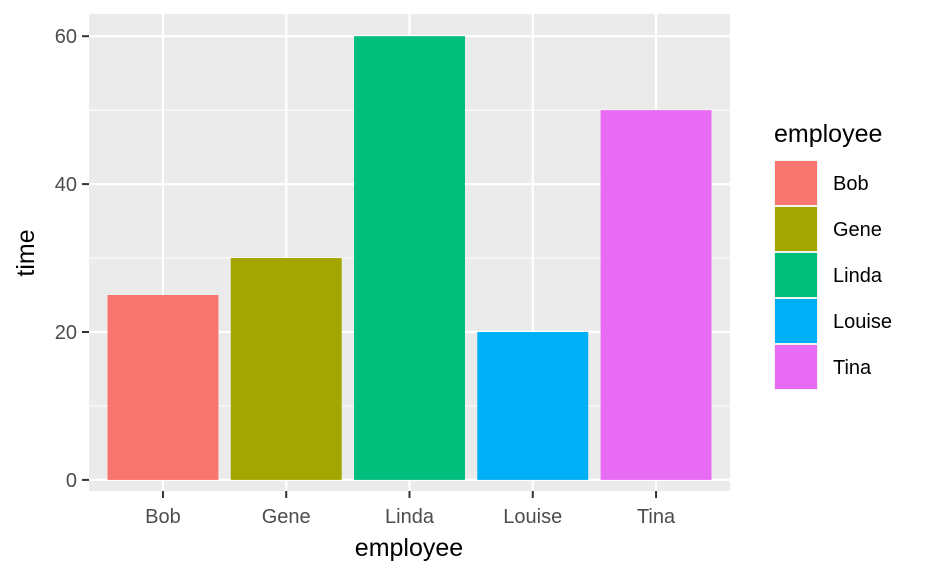 The width and height of the screenshot is (931, 576). Describe the element at coordinates (286, 517) in the screenshot. I see `x-tick-label: Gene` at that location.